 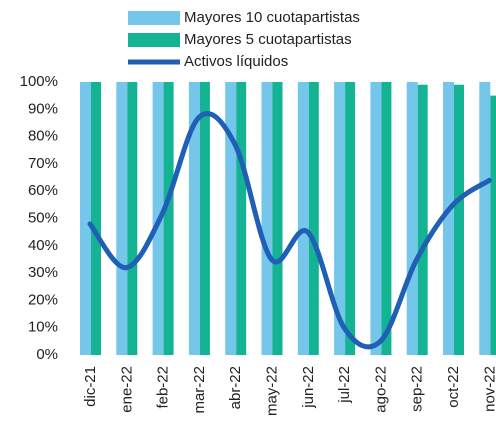 I want to click on legend-label: Mayores 10 cuotapartistas, so click(x=272, y=17).